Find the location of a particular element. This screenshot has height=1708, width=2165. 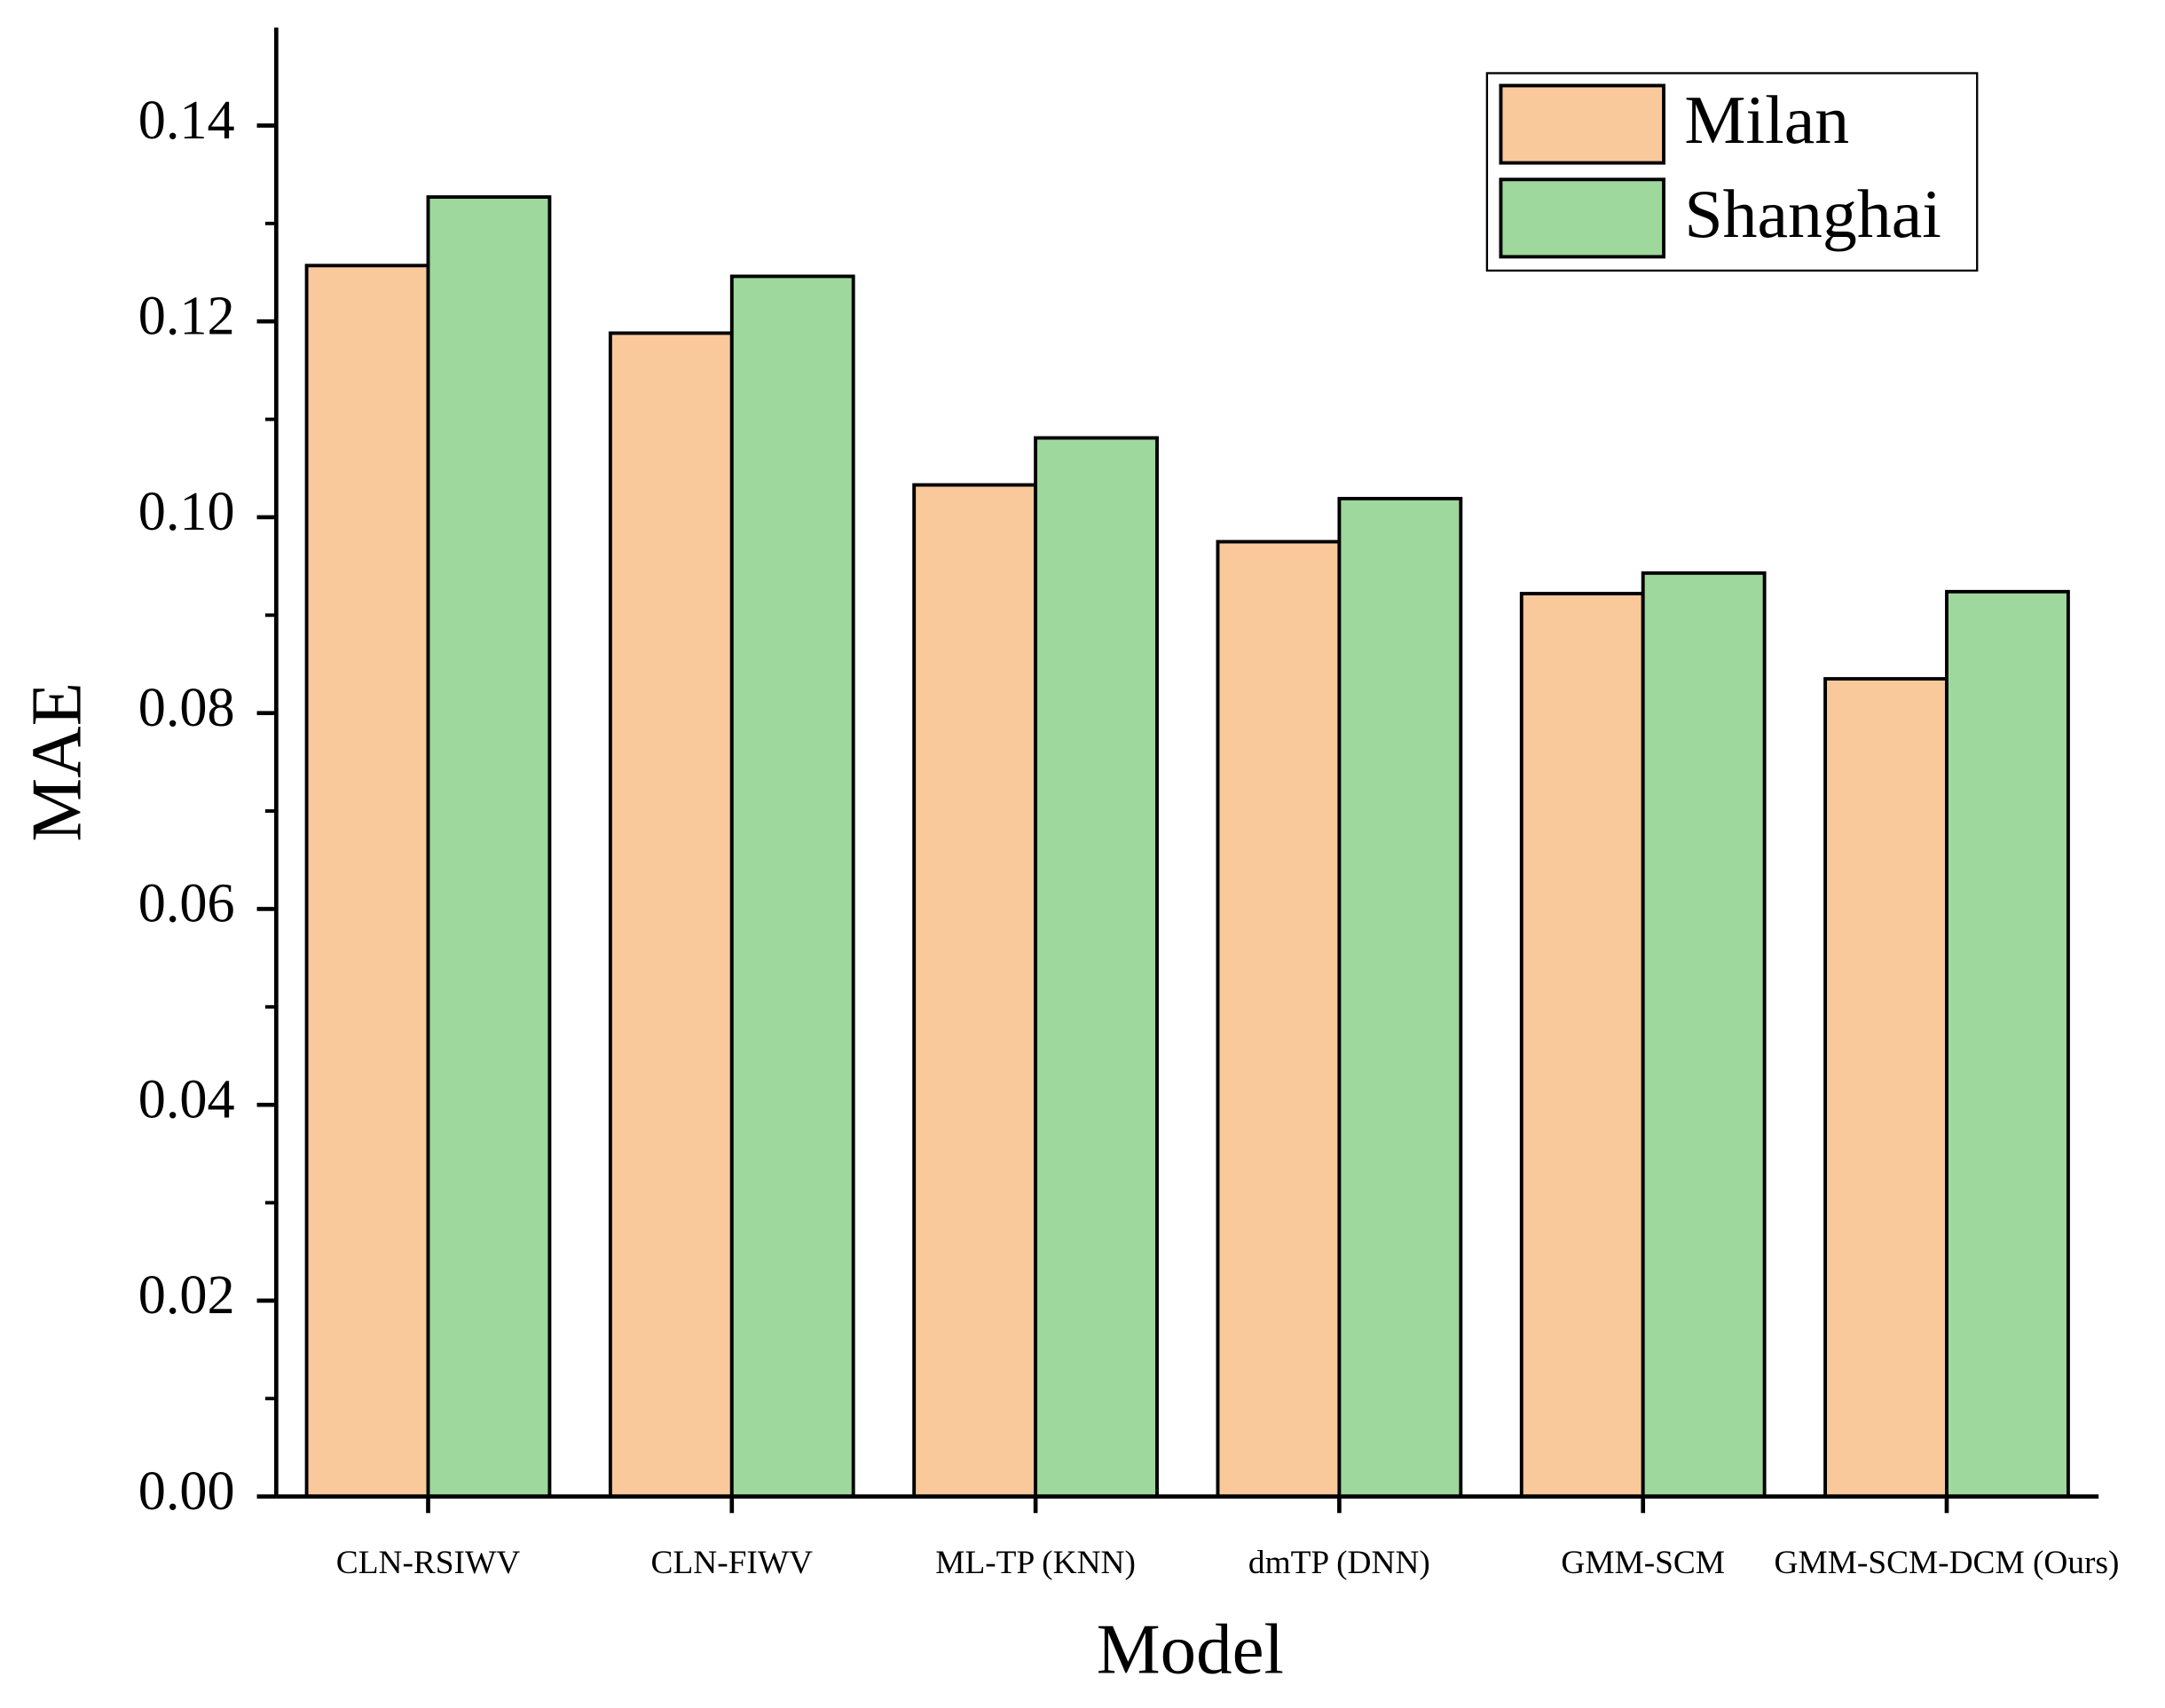

x-tick-label: CLN-RSIWV is located at coordinates (428, 1563).